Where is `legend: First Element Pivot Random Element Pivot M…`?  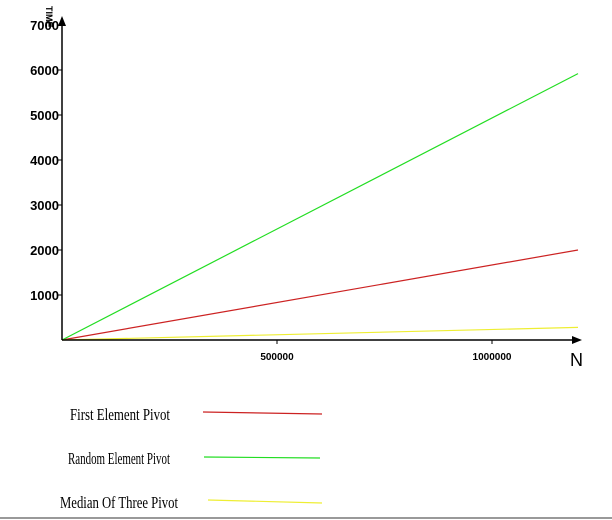
legend: First Element Pivot Random Element Pivot M… is located at coordinates (191, 458).